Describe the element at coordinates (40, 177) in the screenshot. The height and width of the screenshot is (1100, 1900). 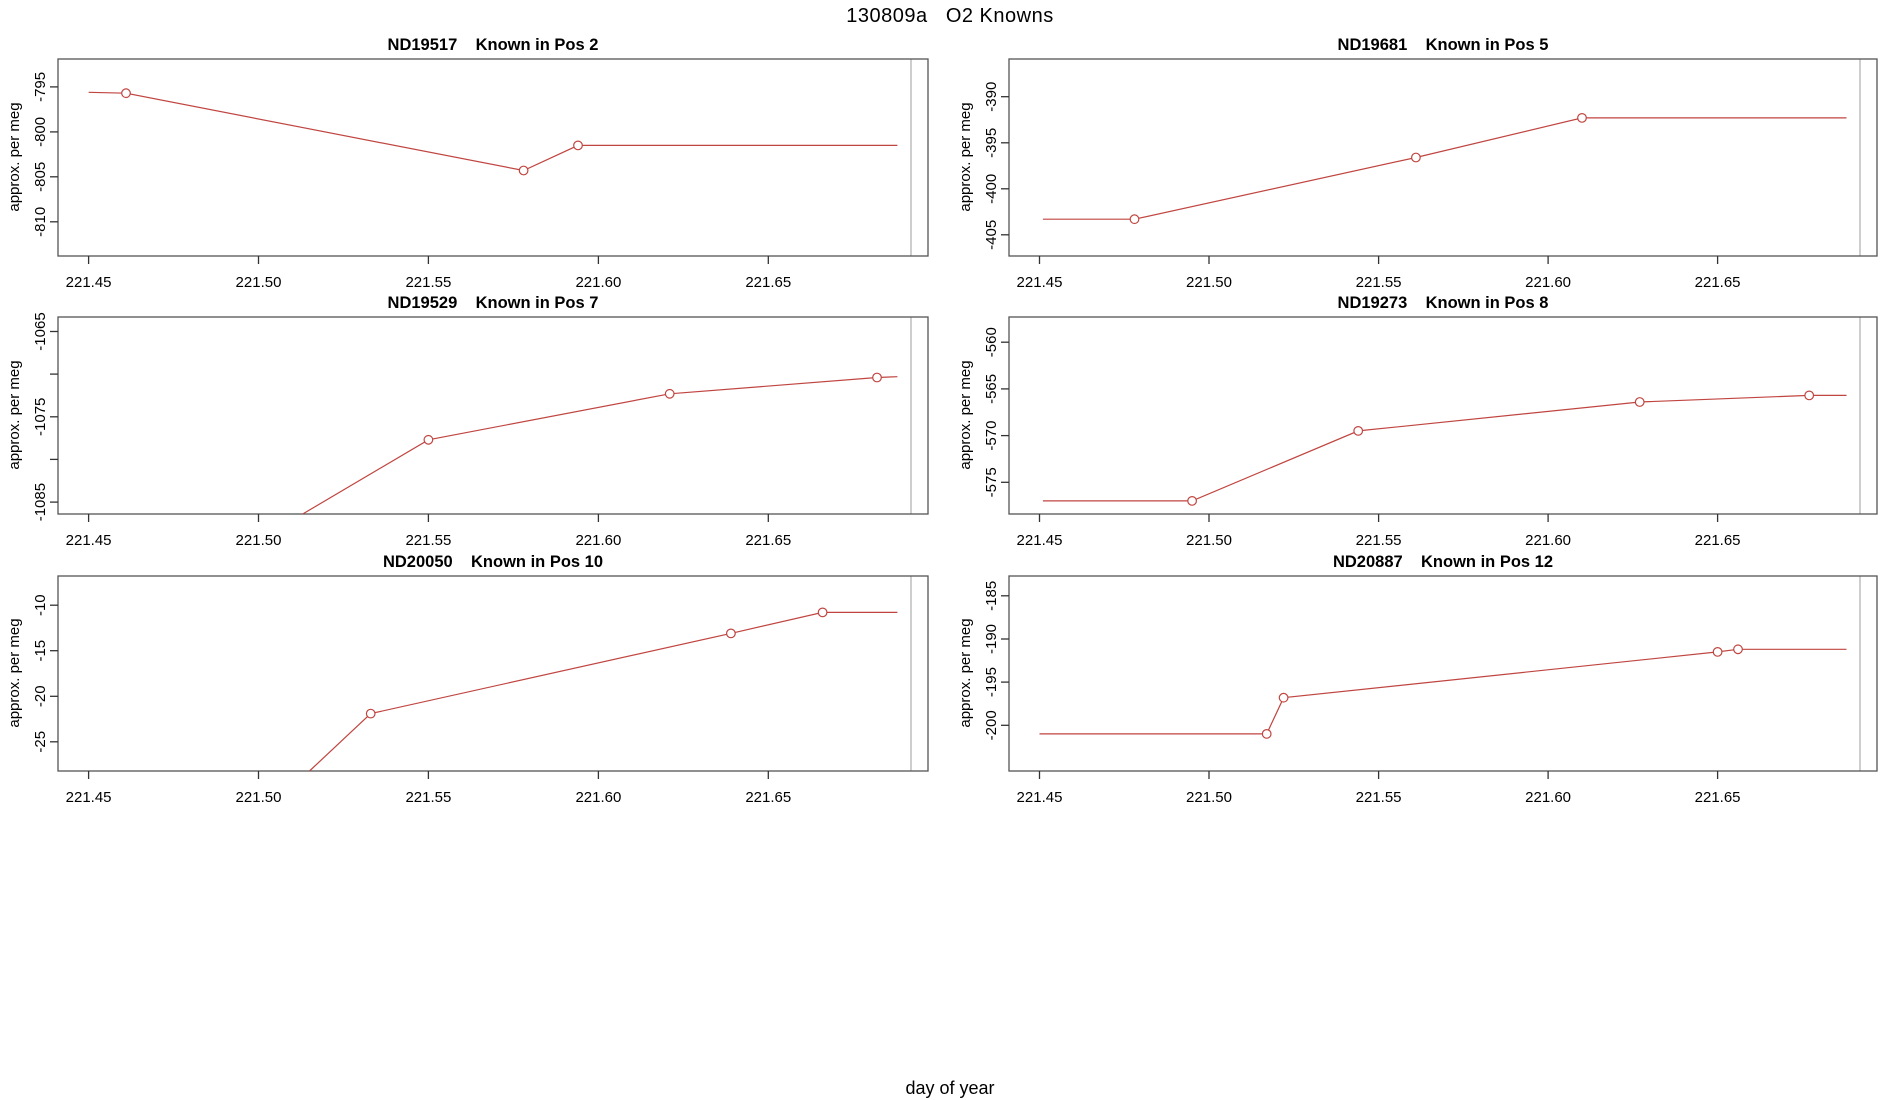
I see `y-tick-label: -805` at that location.